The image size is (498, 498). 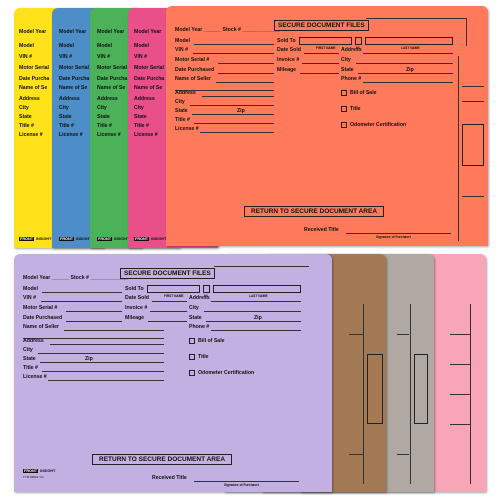 What do you see at coordinates (135, 318) in the screenshot?
I see `label-mileage: Mileage` at bounding box center [135, 318].